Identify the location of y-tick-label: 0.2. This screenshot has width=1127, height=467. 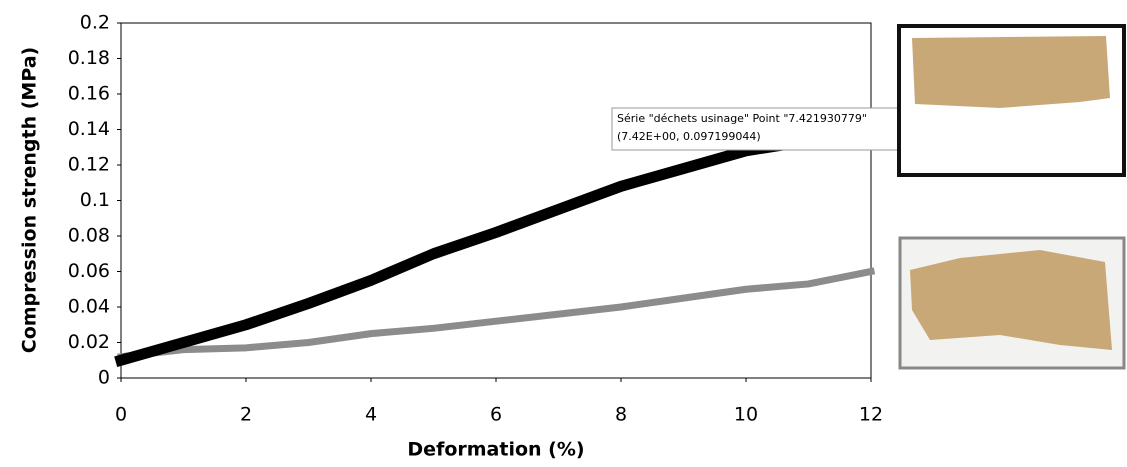
(95, 23).